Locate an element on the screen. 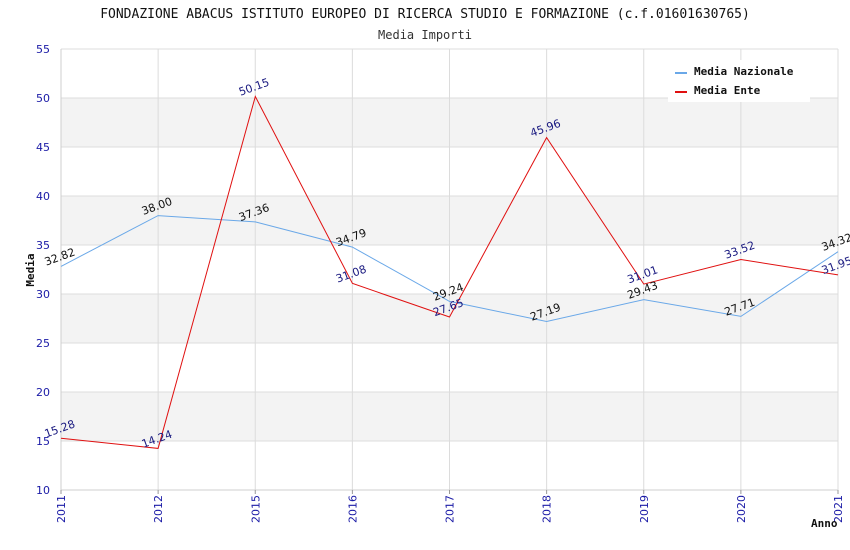  x-axis-ticks: 2011 2012 2015 2016 2017 2018 2019 2020 2021 is located at coordinates (450, 506).